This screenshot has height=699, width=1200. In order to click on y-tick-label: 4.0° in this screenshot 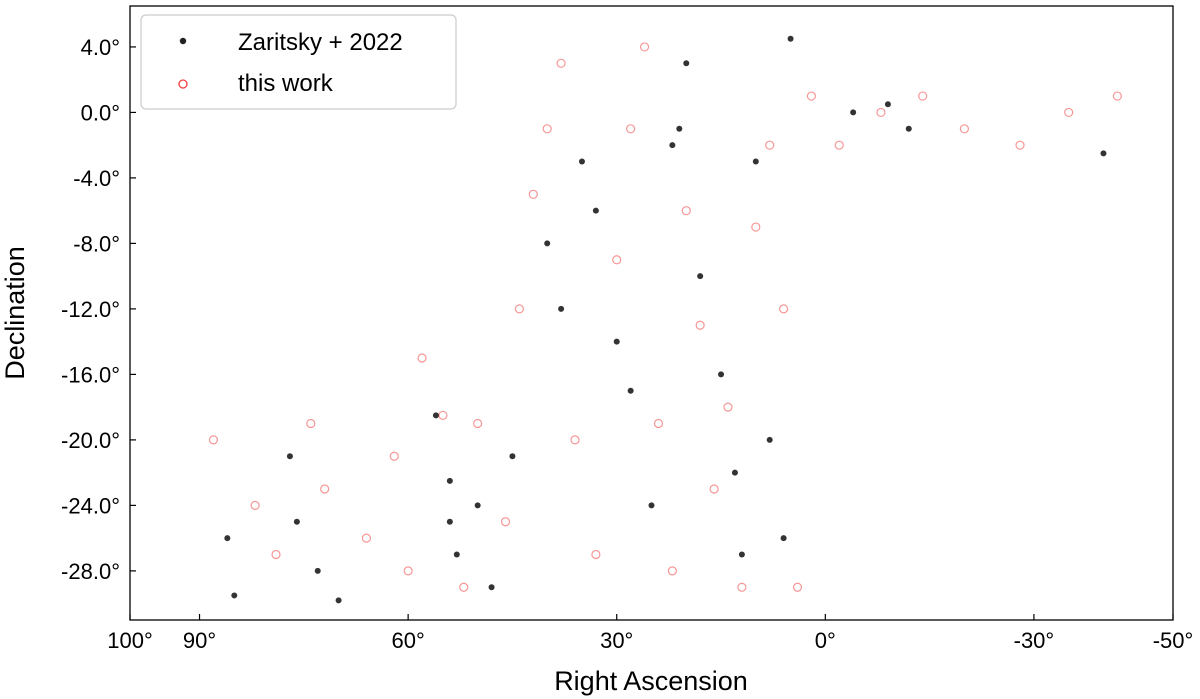, I will do `click(100, 47)`.